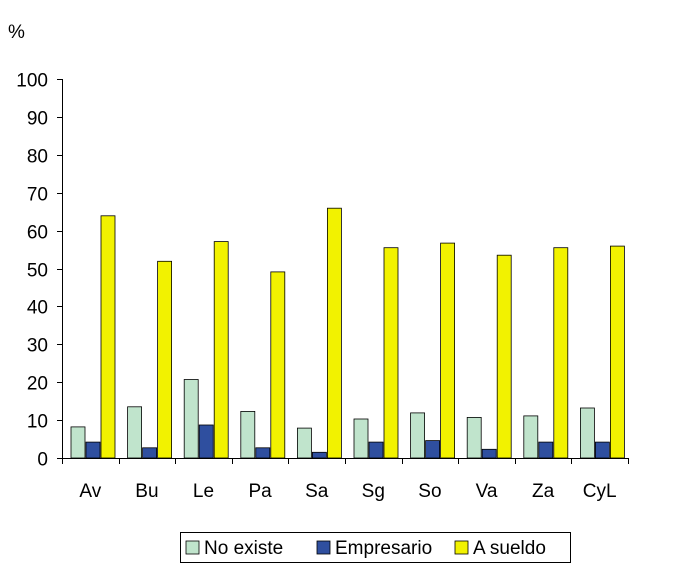  Describe the element at coordinates (221, 350) in the screenshot. I see `bar-a-sueldo-le` at that location.